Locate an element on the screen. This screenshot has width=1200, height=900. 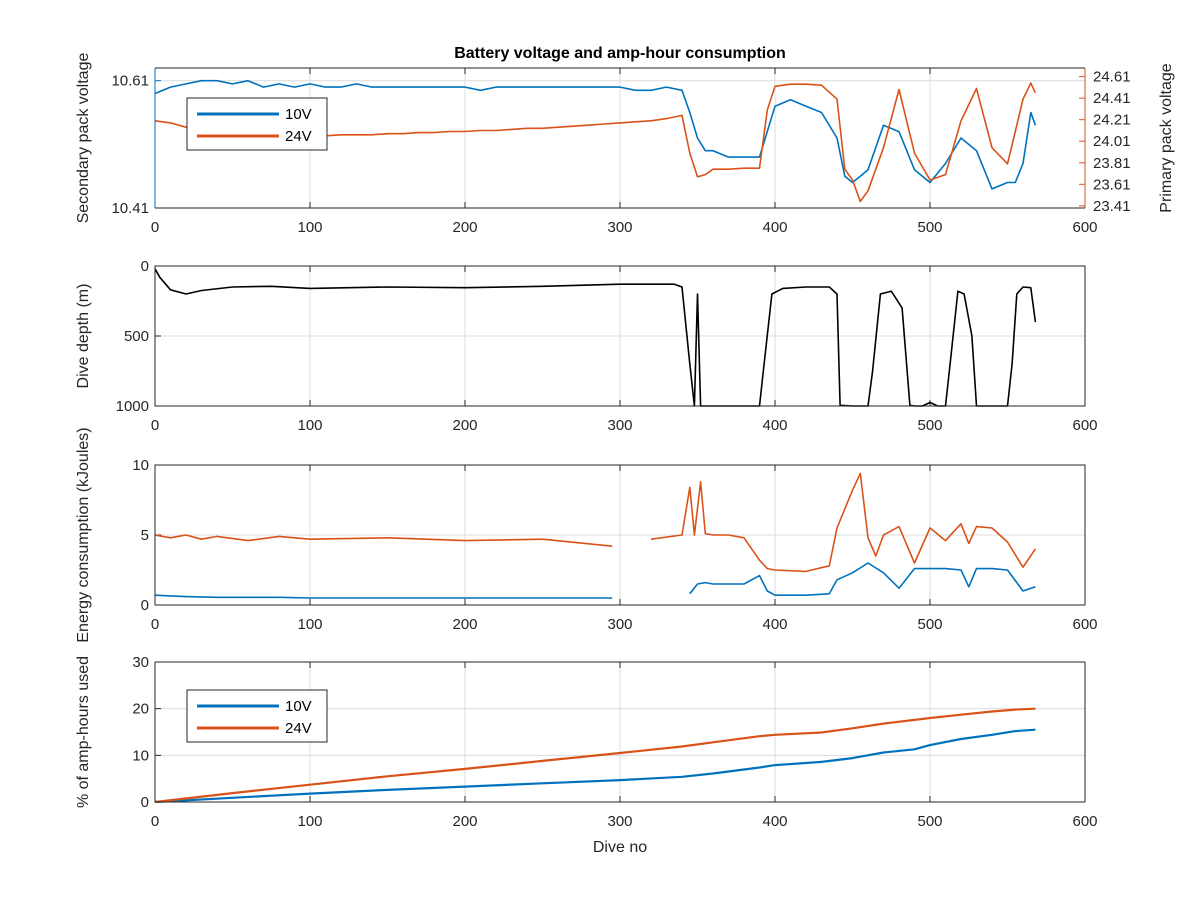
amphours-xtick-label: 100 is located at coordinates (309, 821).